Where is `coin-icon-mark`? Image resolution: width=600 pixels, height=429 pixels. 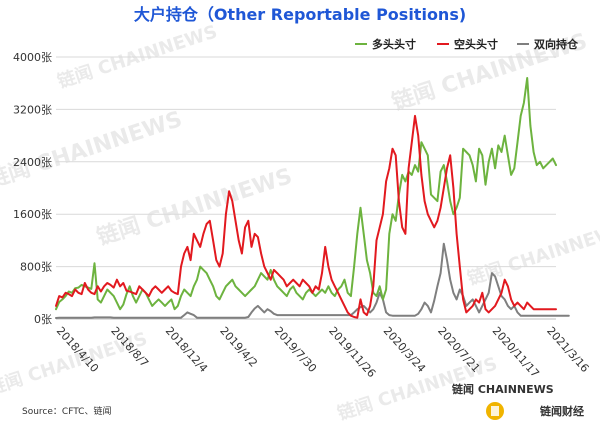 coin-icon-mark is located at coordinates (495, 411).